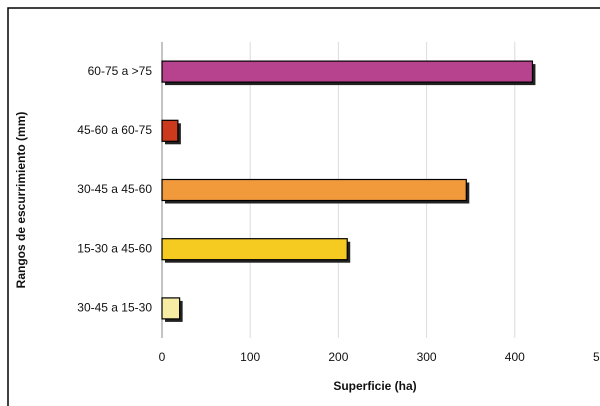 Image resolution: width=600 pixels, height=406 pixels. What do you see at coordinates (114, 130) in the screenshot?
I see `y-tick-label: 45-60 a 60-75` at bounding box center [114, 130].